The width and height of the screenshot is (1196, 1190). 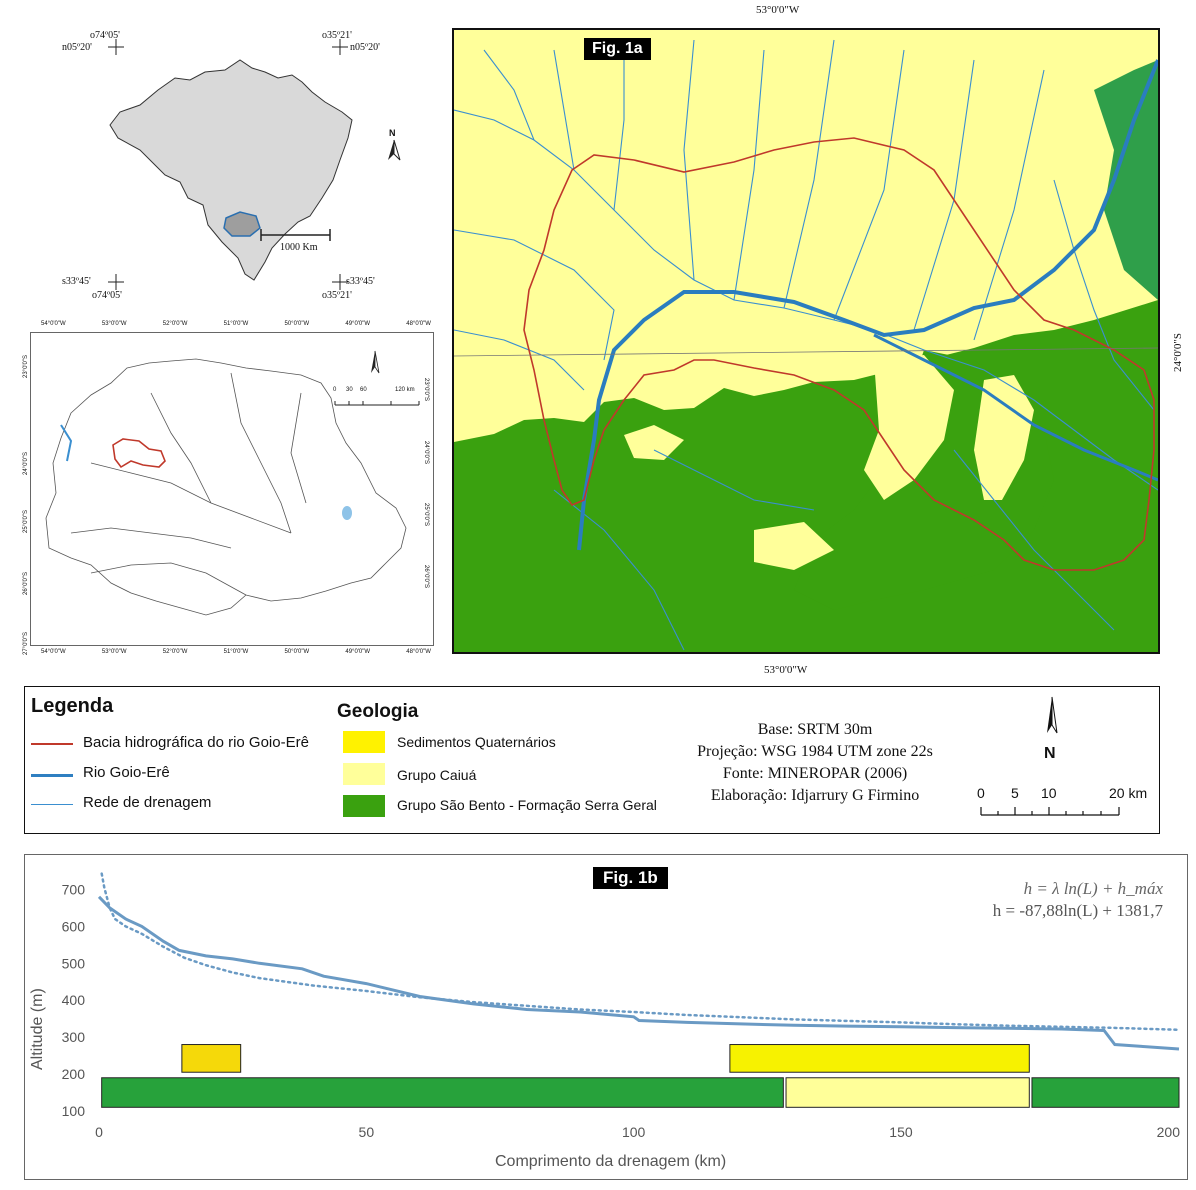 What do you see at coordinates (1093, 888) in the screenshot?
I see `equation-general: h = λ ln(L) + h_máx` at bounding box center [1093, 888].